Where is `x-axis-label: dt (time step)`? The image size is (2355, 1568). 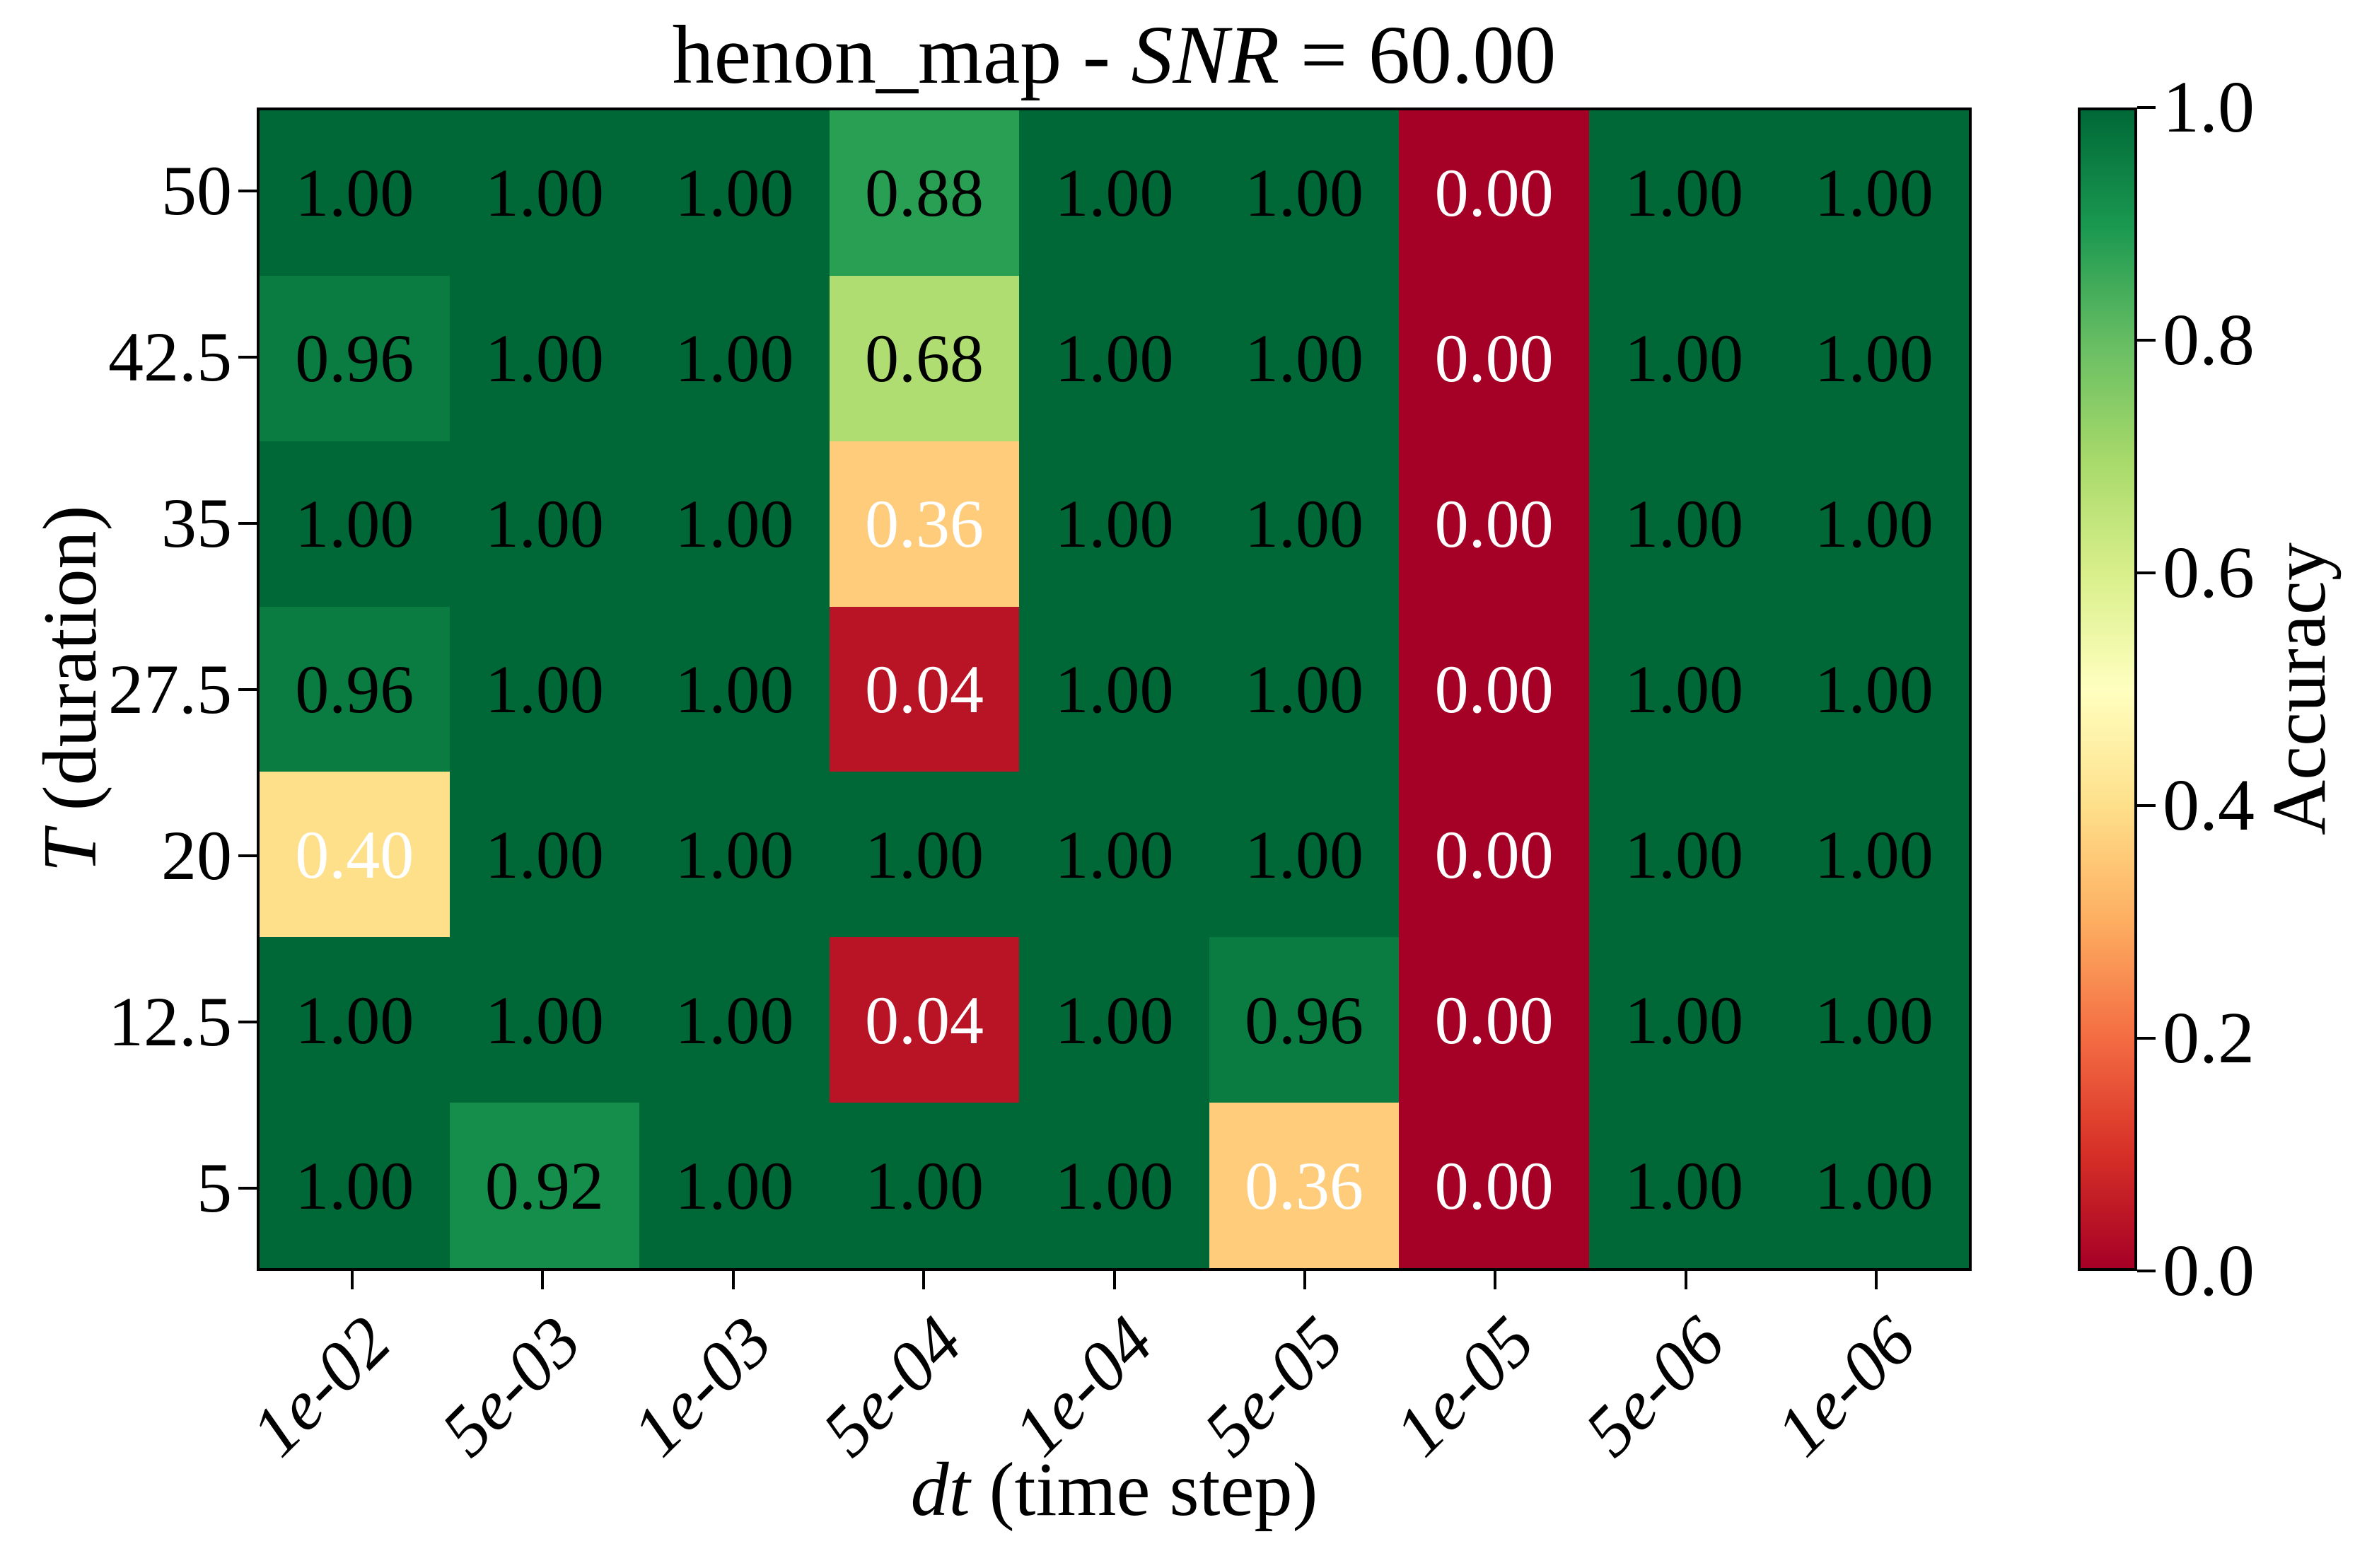
x-axis-label: dt (time step) is located at coordinates (1114, 1490).